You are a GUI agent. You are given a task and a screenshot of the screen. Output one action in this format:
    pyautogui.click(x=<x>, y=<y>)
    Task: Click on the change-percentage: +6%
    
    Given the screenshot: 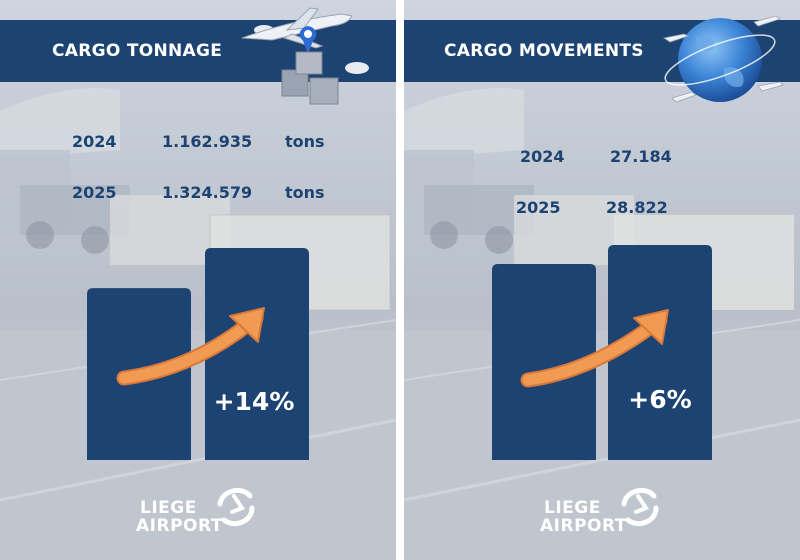 What is the action you would take?
    pyautogui.click(x=659, y=399)
    